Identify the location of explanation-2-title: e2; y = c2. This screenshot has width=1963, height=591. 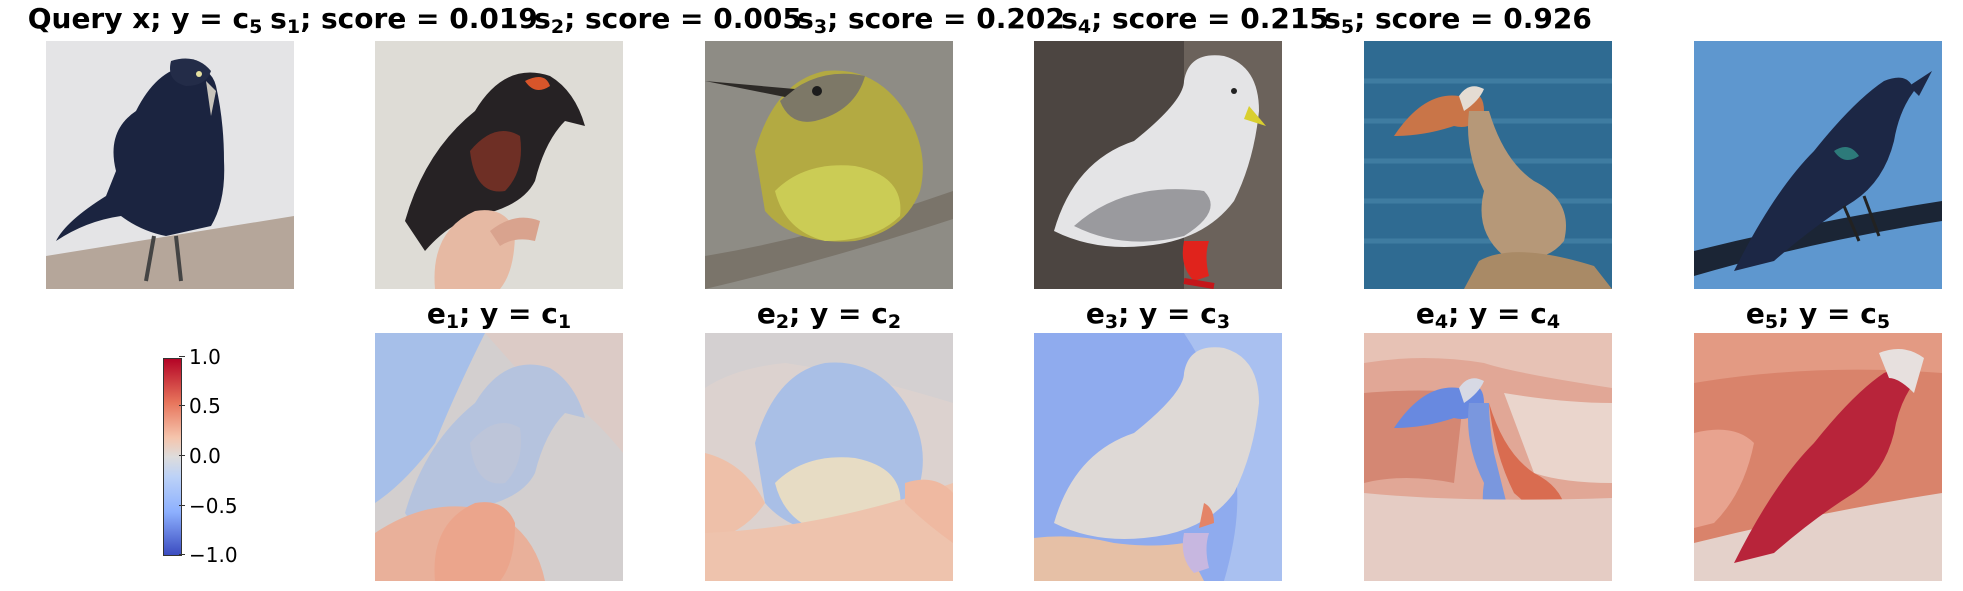
(829, 315).